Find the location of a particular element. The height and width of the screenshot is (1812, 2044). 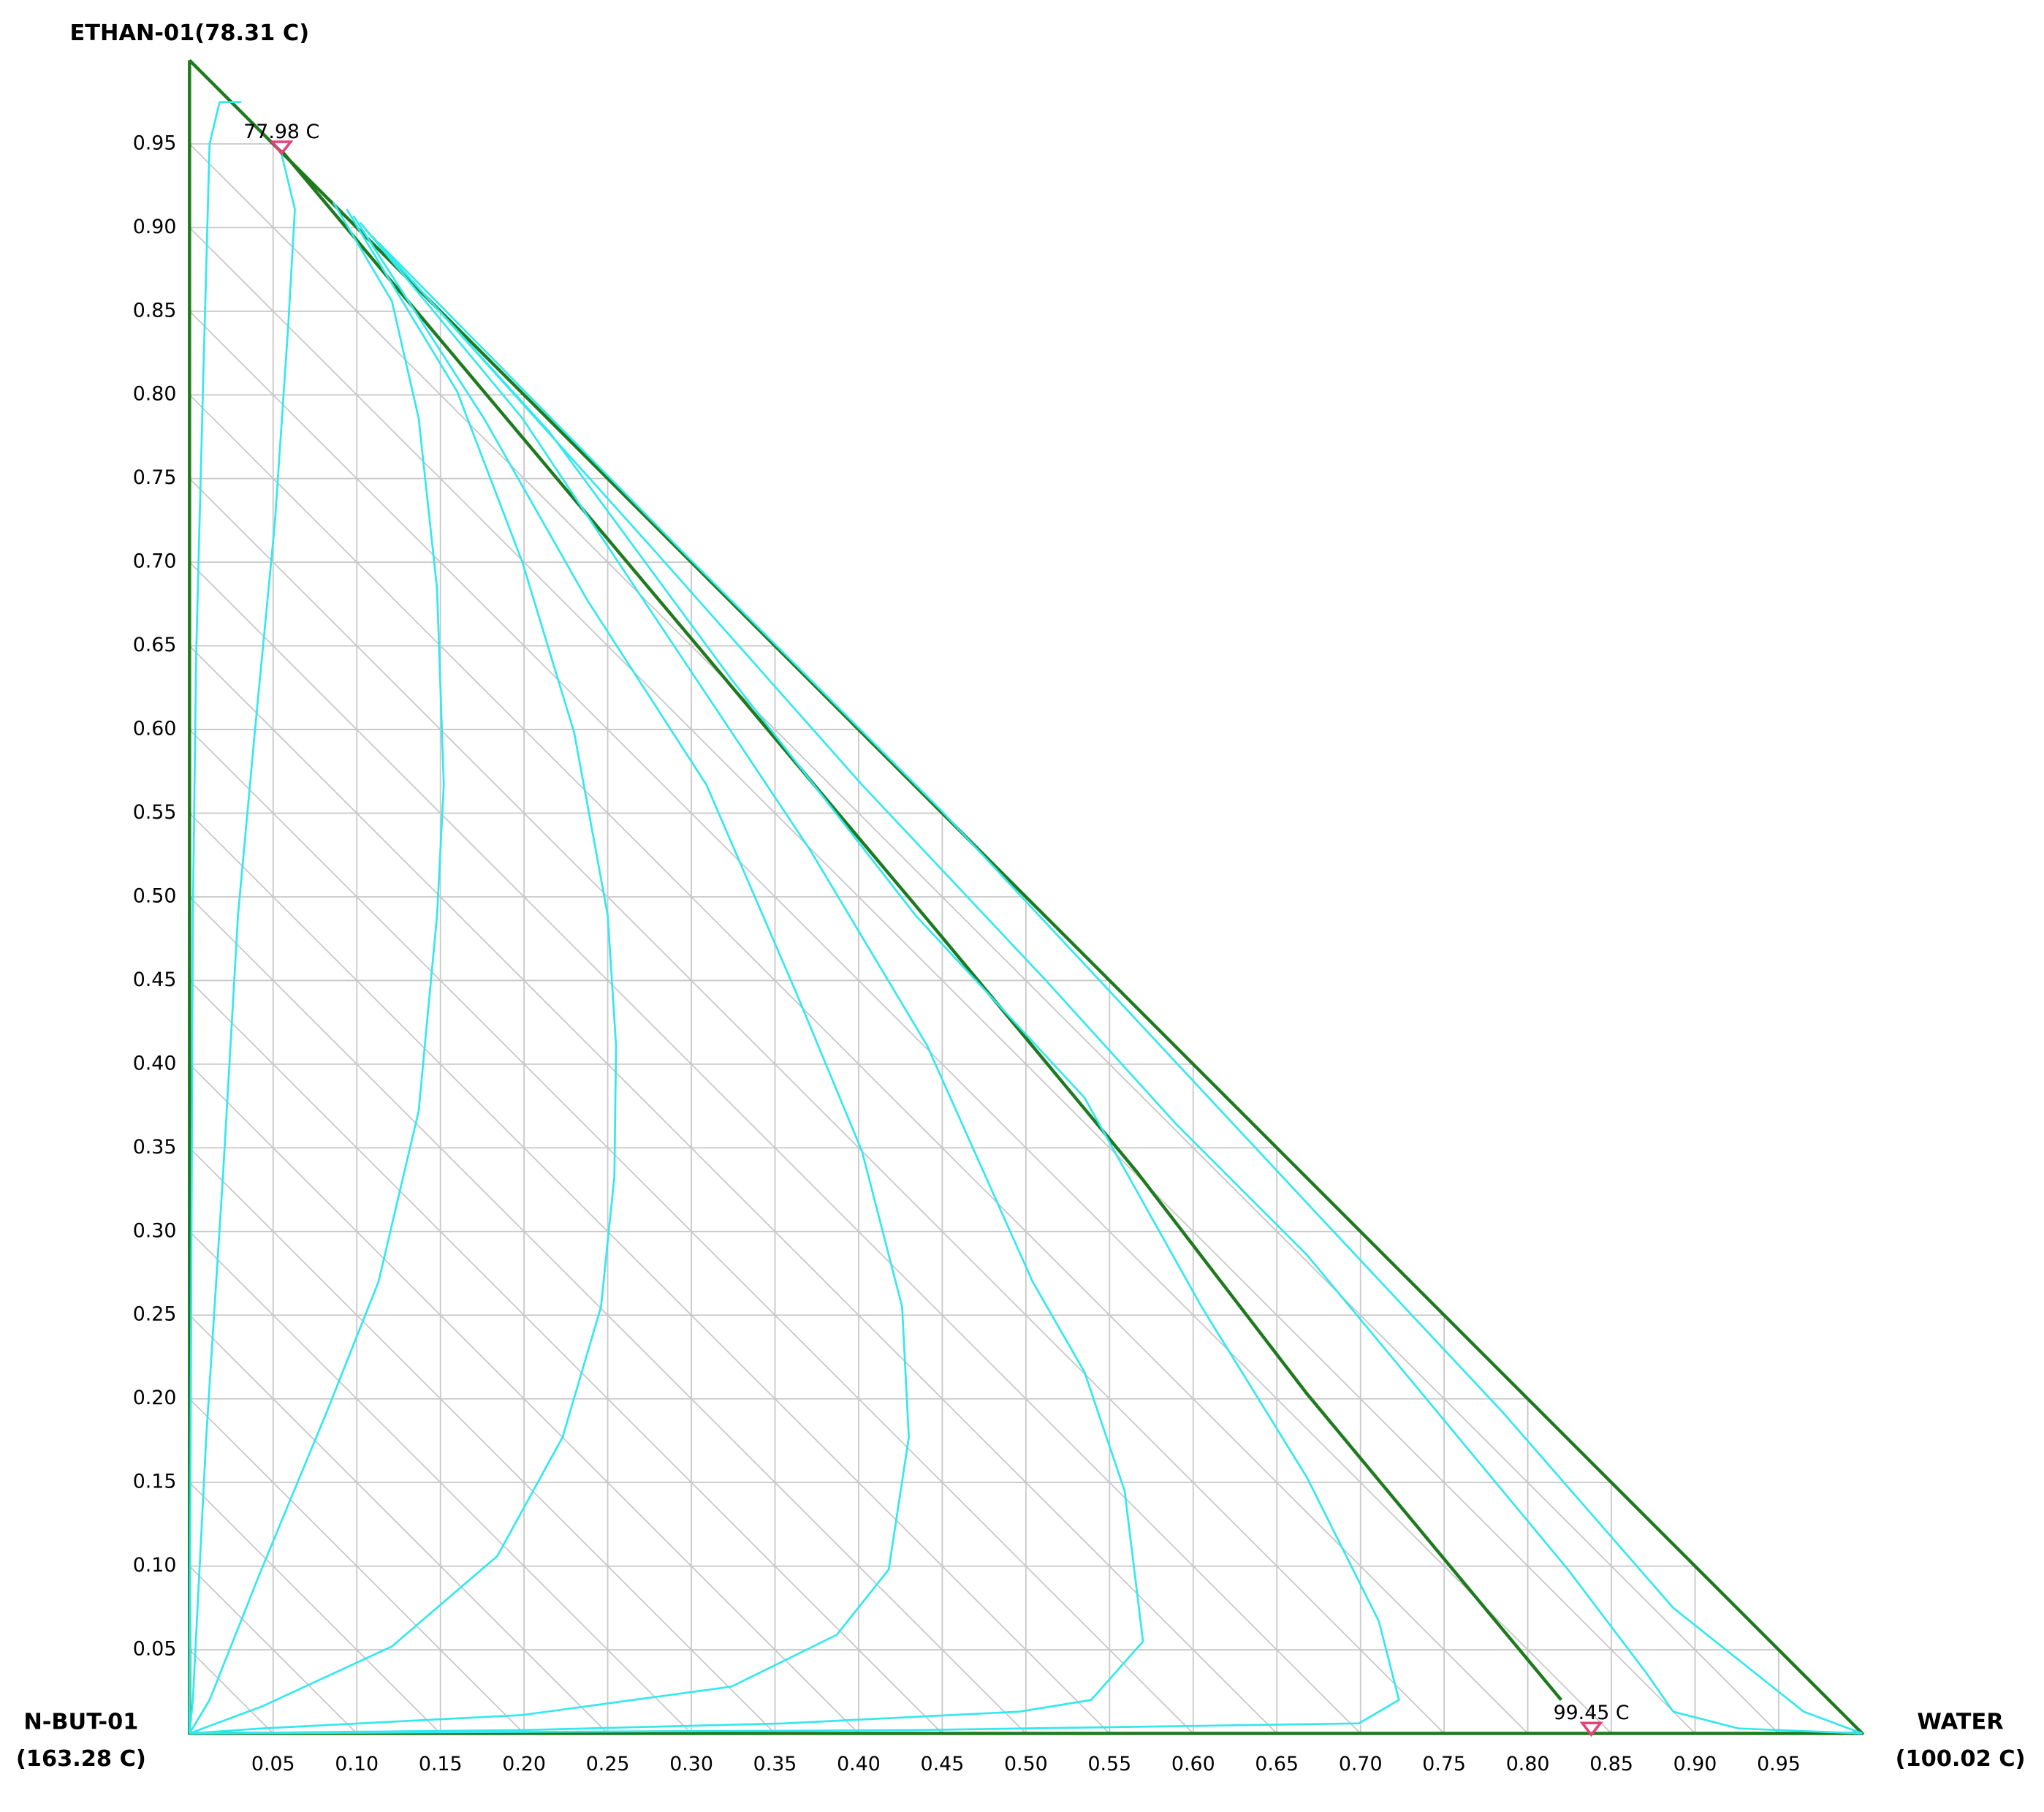

y-tick-label: 0.90 is located at coordinates (155, 227).